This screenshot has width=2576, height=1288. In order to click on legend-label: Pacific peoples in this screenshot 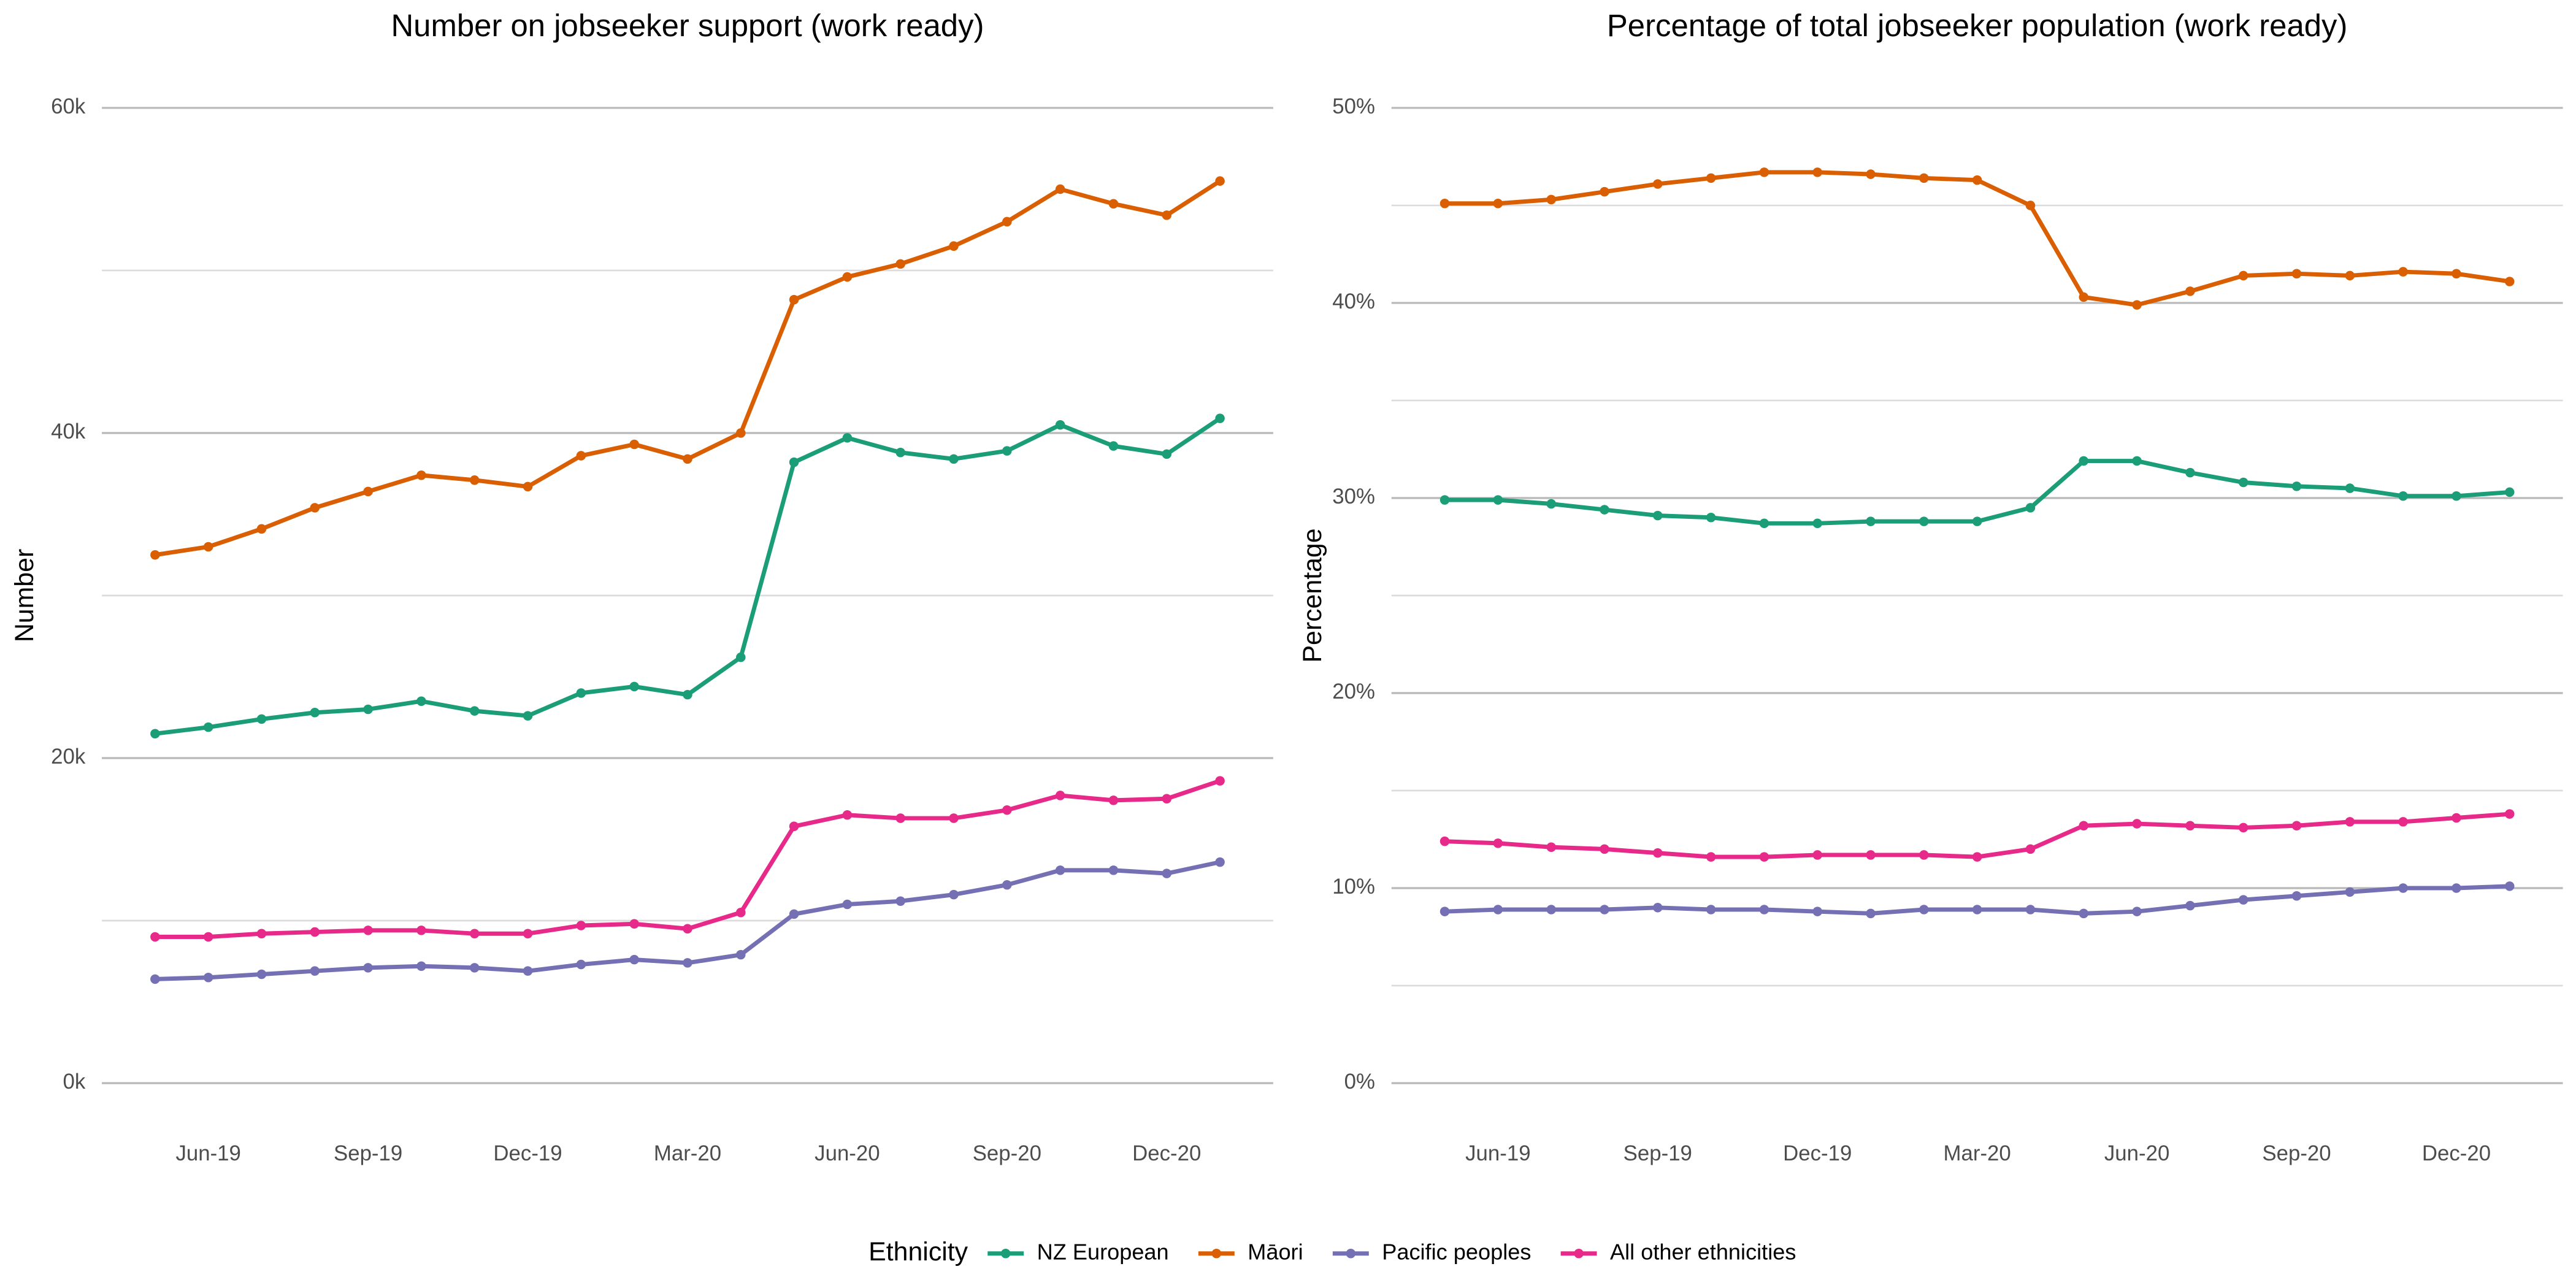, I will do `click(1456, 1251)`.